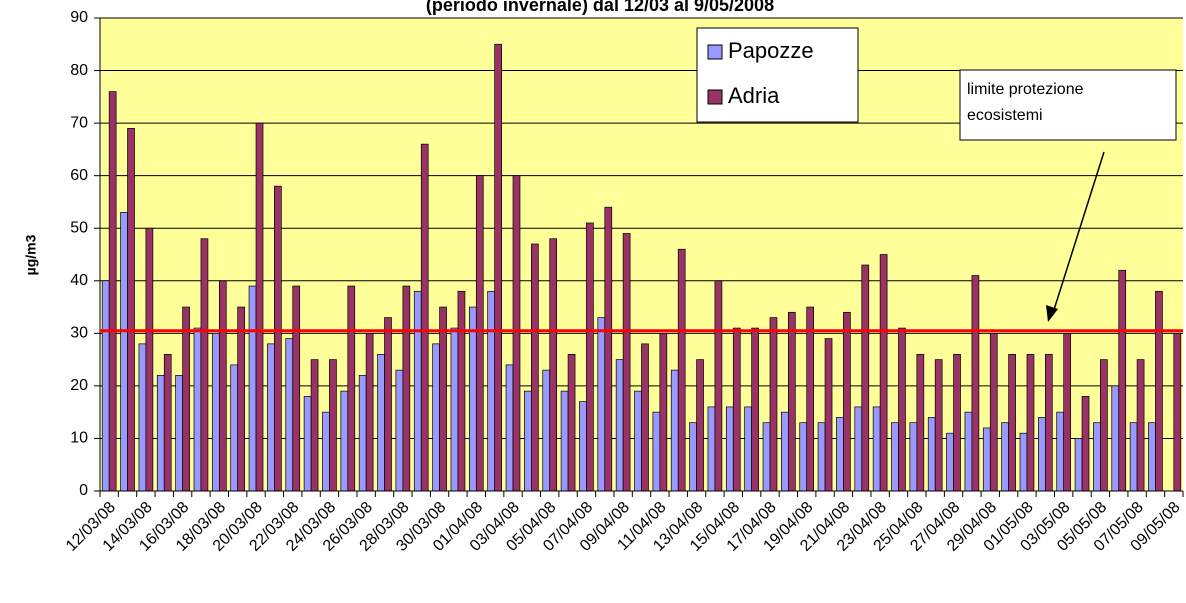 Image resolution: width=1186 pixels, height=603 pixels. What do you see at coordinates (79, 280) in the screenshot?
I see `y-tick-label: 40` at bounding box center [79, 280].